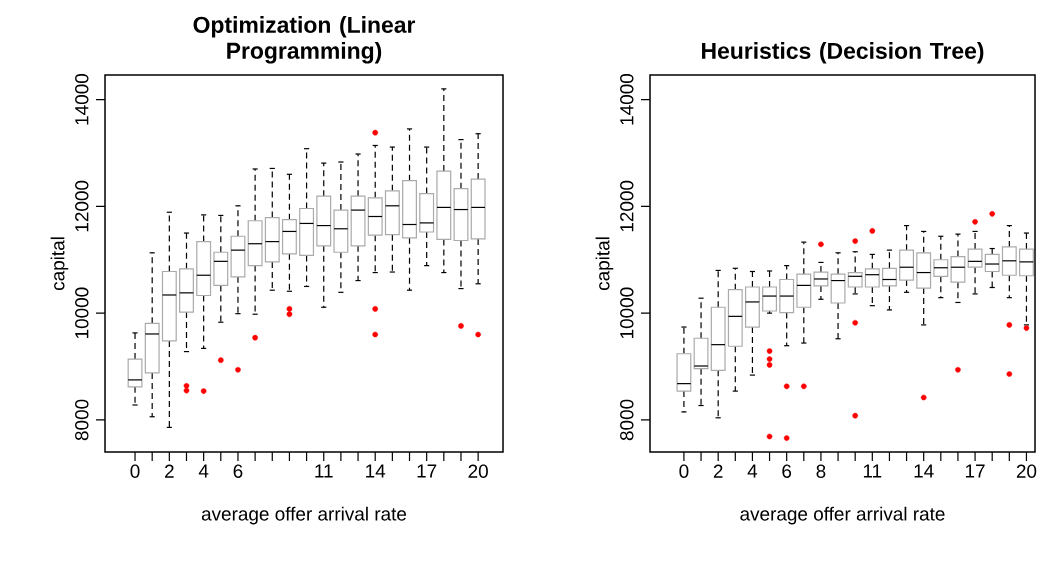 The width and height of the screenshot is (1046, 565). I want to click on x-tick-label: 8, so click(821, 471).